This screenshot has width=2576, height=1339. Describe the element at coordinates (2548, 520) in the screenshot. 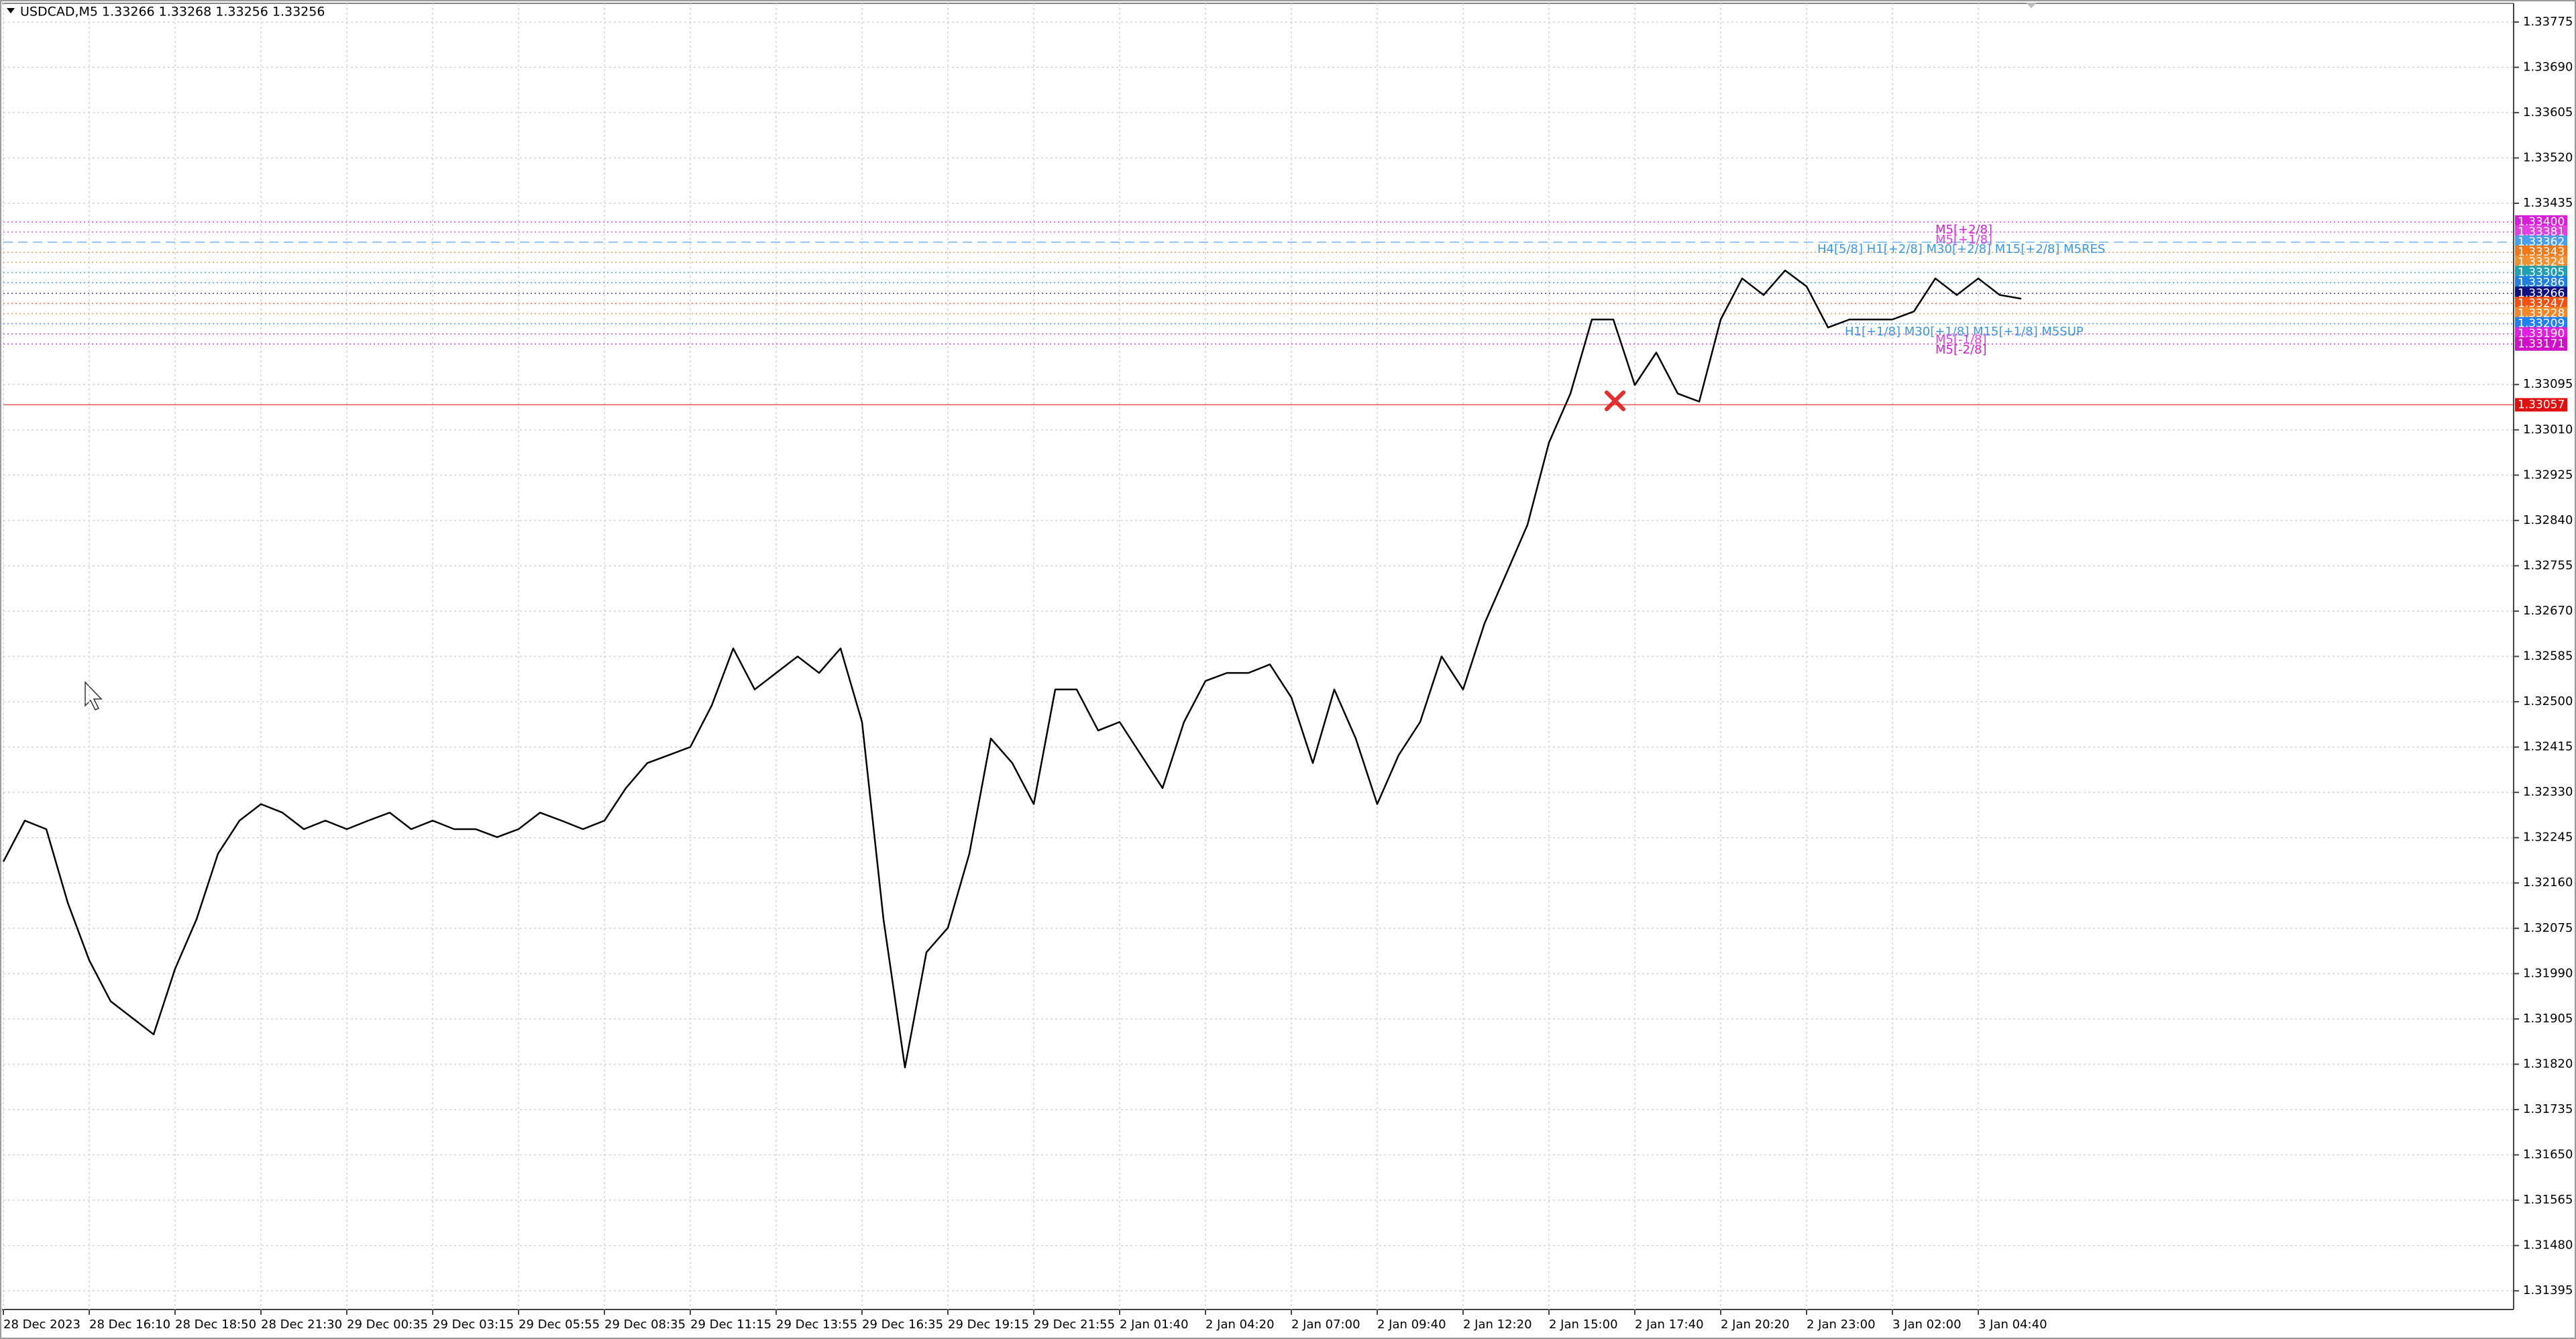

I see `y-tick-label: 1.32840` at that location.